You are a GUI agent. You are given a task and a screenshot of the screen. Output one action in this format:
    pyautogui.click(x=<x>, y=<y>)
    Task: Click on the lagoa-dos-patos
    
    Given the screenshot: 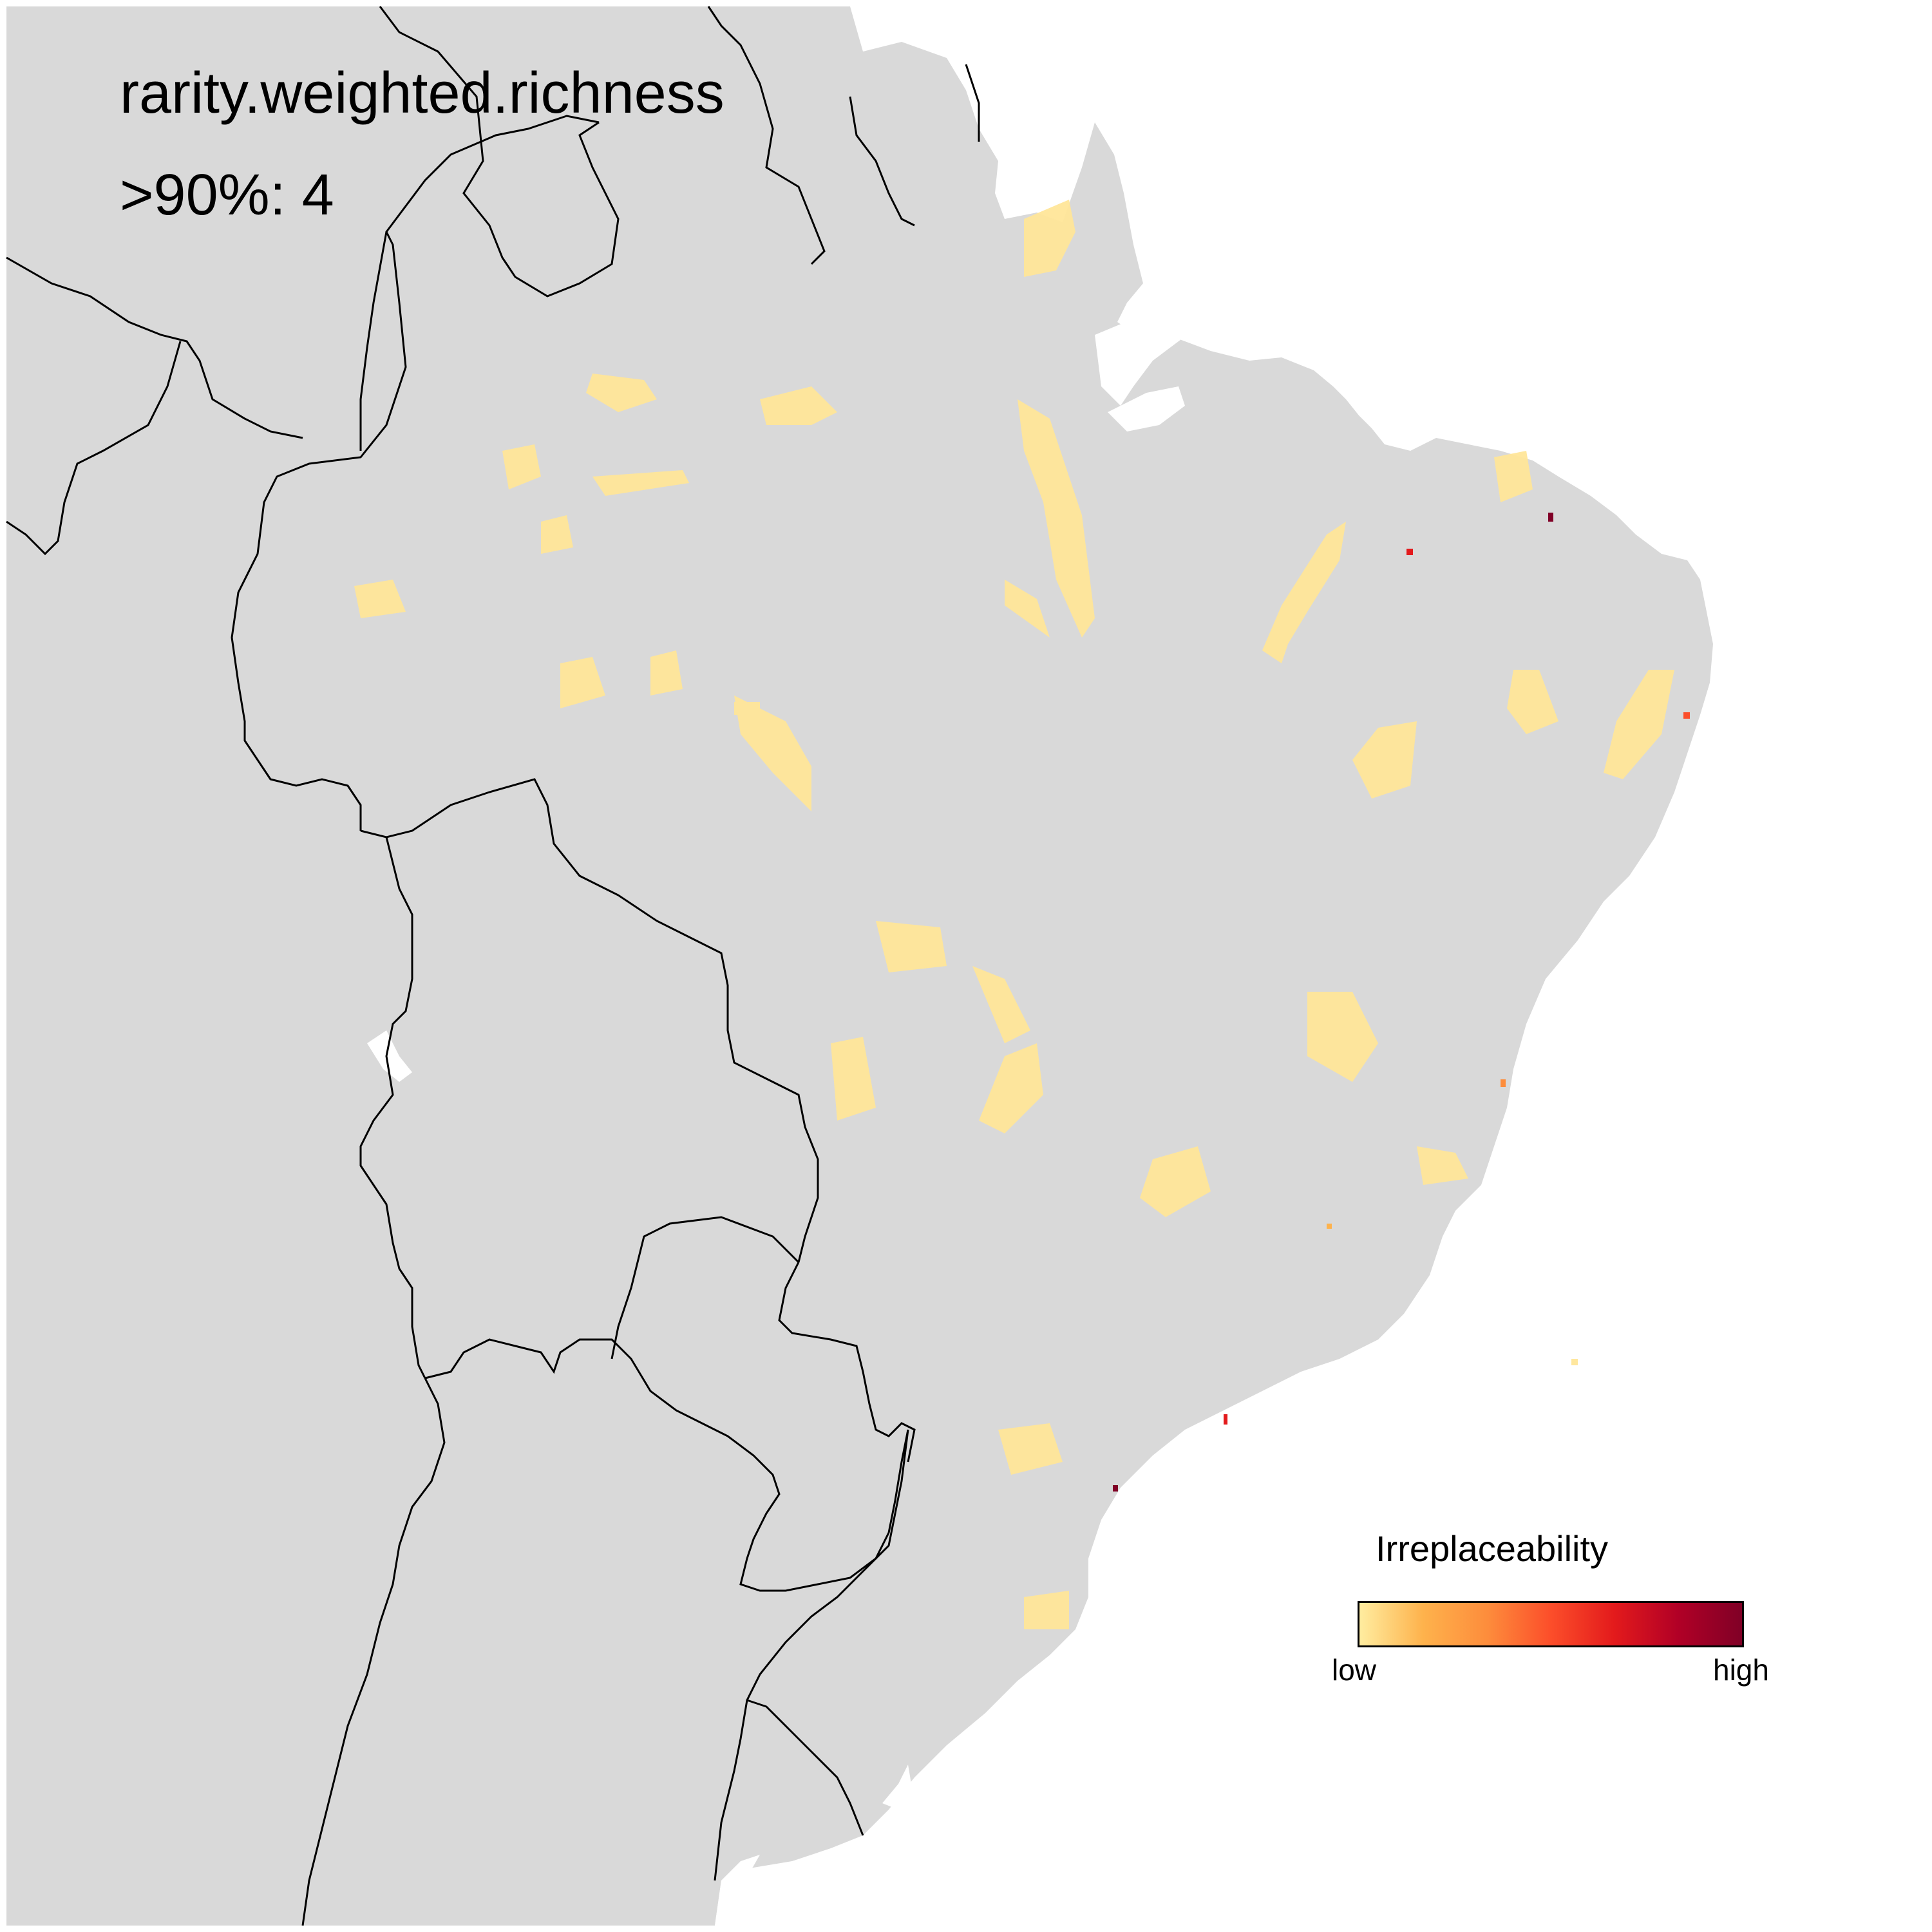 What is the action you would take?
    pyautogui.click(x=897, y=1787)
    